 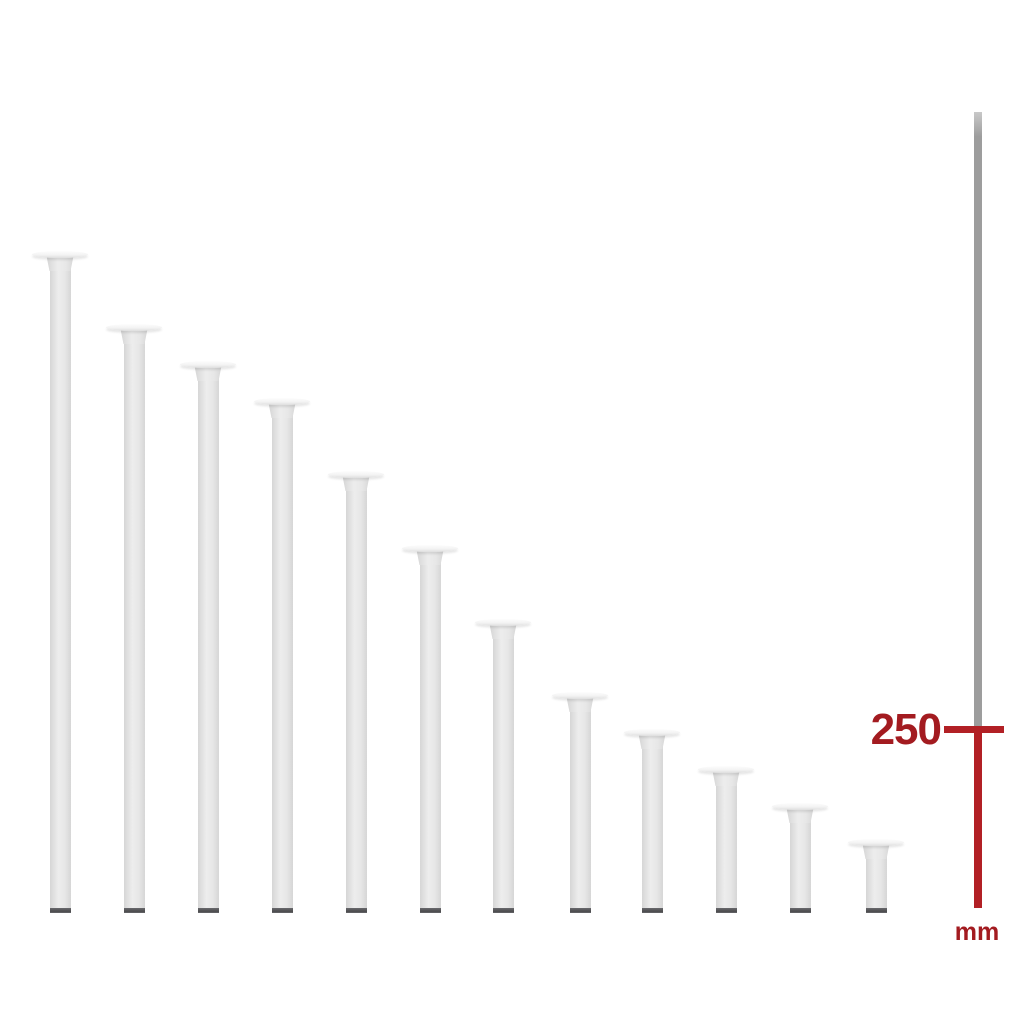 I want to click on leg-900mm, so click(x=60, y=582).